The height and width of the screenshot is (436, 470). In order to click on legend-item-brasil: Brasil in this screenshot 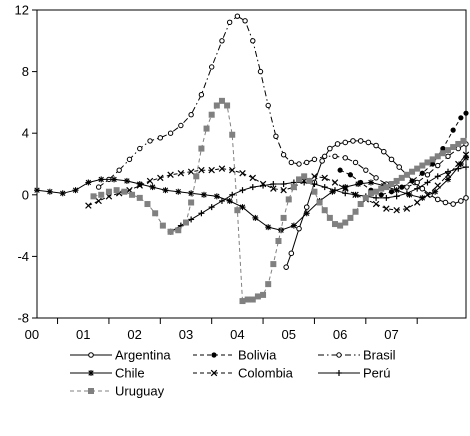, I will do `click(357, 355)`.